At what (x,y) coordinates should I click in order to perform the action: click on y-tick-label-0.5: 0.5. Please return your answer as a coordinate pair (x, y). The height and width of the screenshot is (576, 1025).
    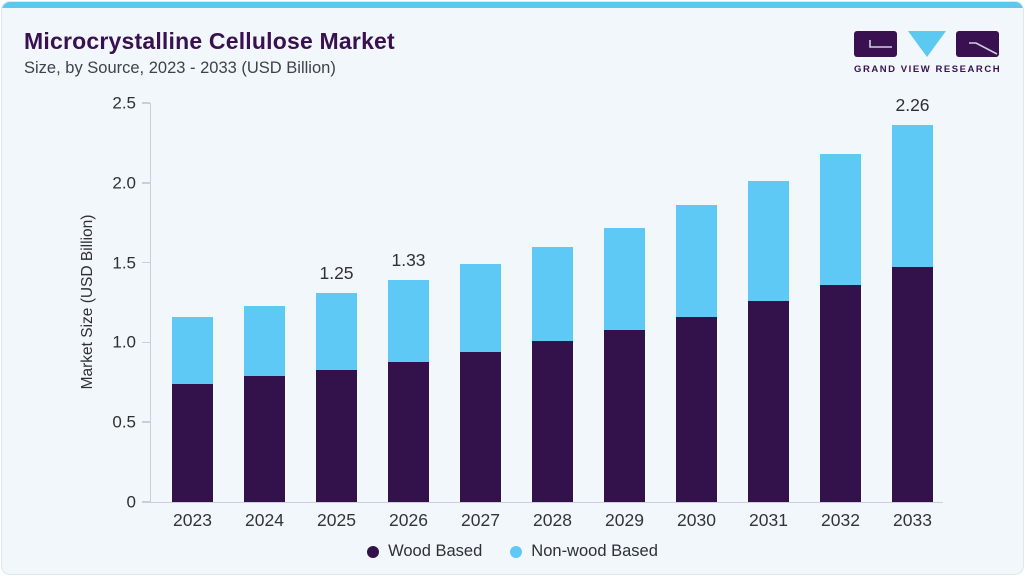
    Looking at the image, I should click on (124, 422).